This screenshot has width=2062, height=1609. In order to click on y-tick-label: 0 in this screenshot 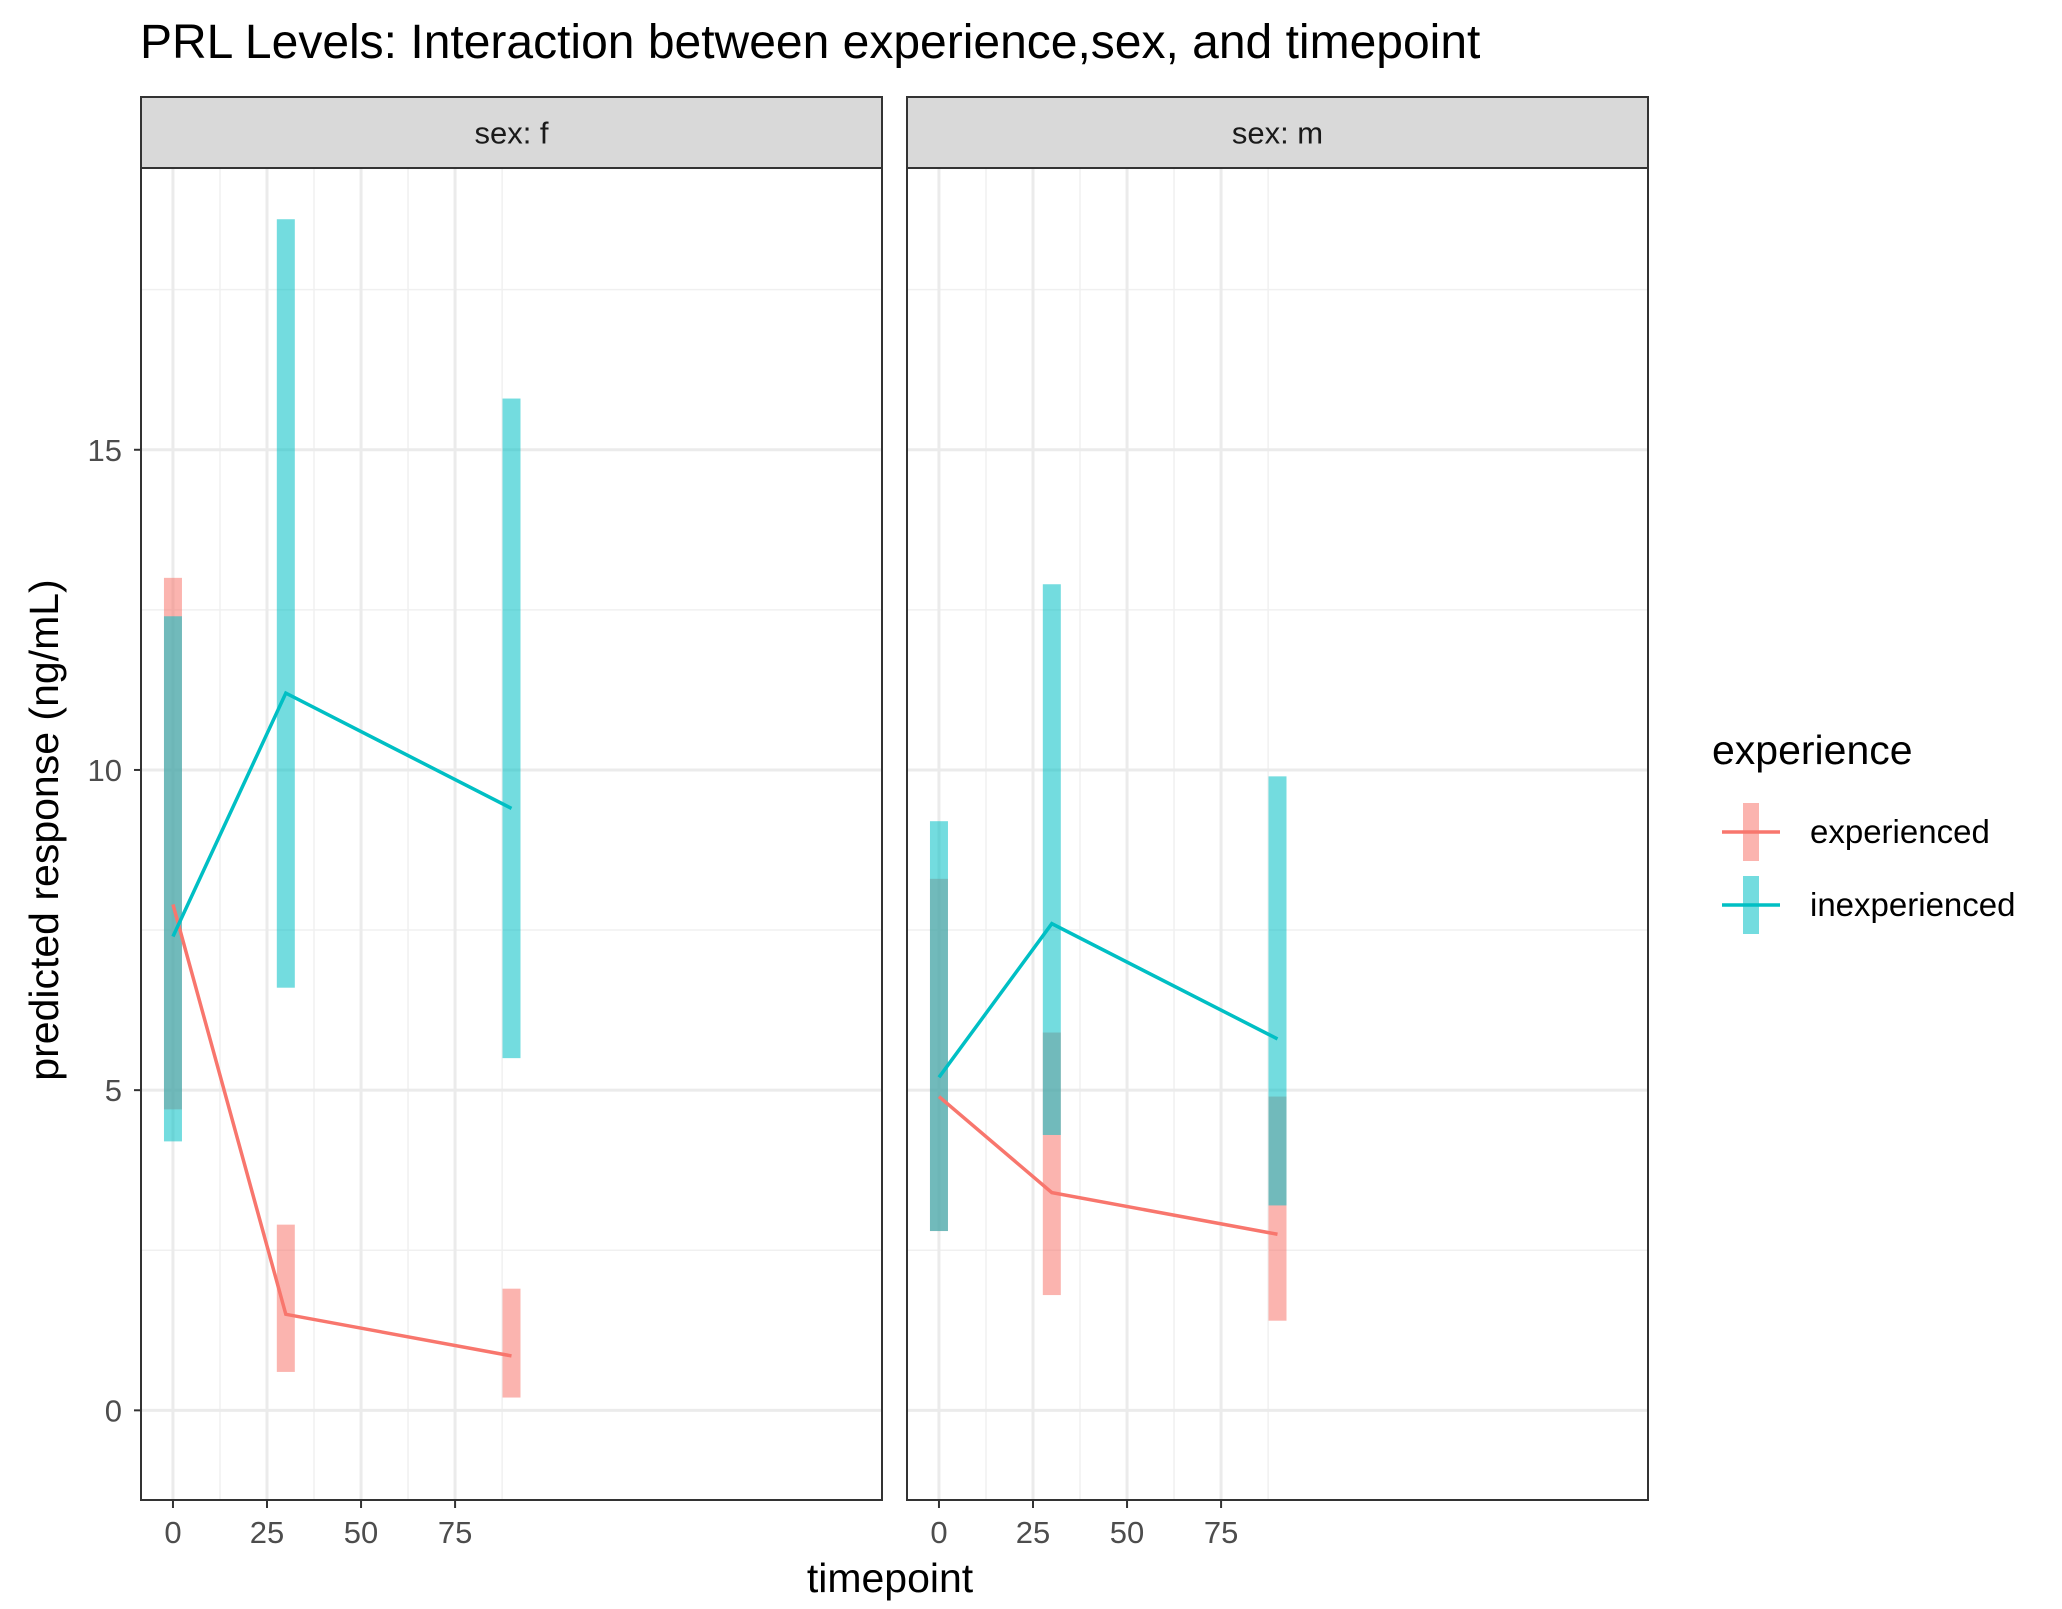, I will do `click(113, 1410)`.